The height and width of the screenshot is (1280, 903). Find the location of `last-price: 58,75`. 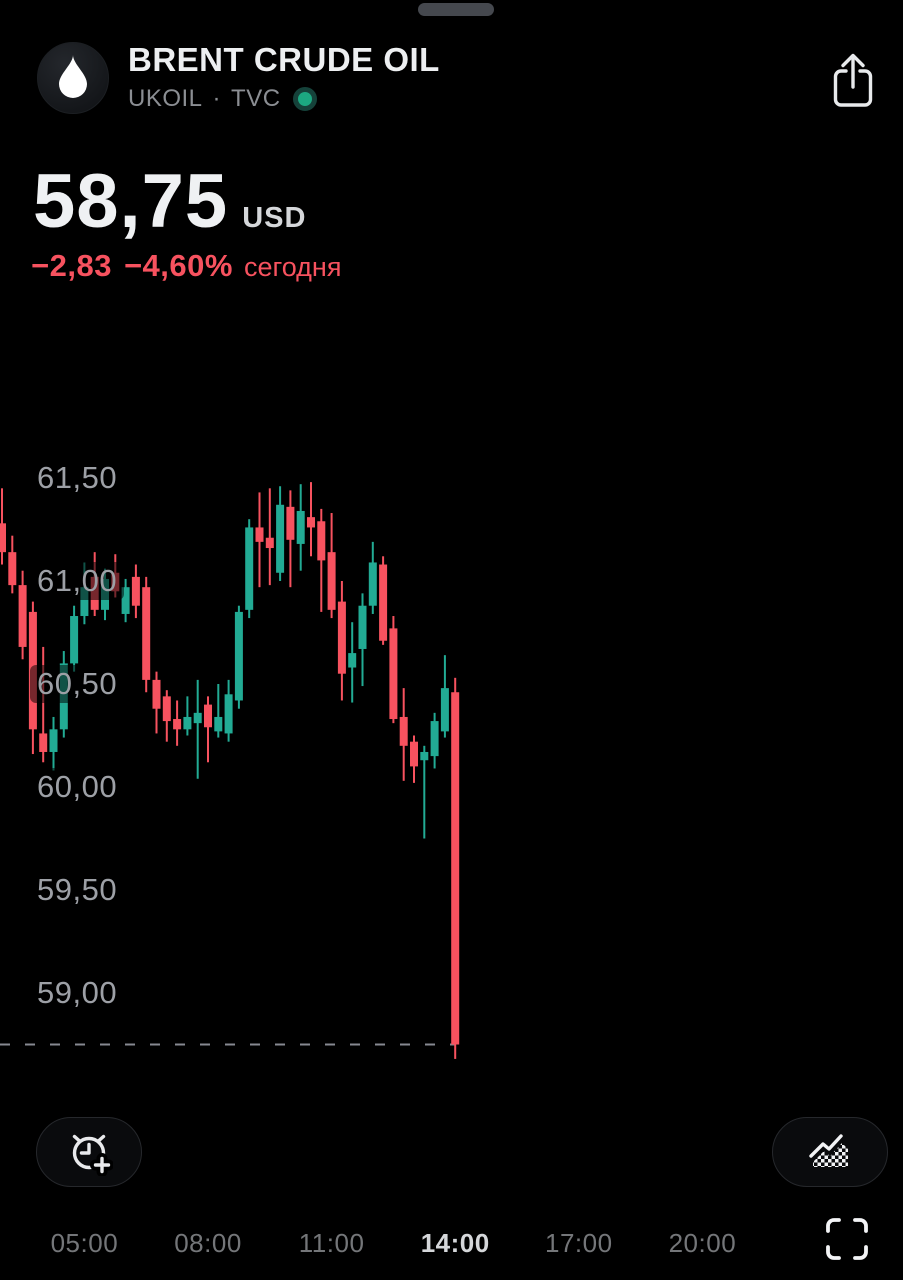

last-price: 58,75 is located at coordinates (131, 201).